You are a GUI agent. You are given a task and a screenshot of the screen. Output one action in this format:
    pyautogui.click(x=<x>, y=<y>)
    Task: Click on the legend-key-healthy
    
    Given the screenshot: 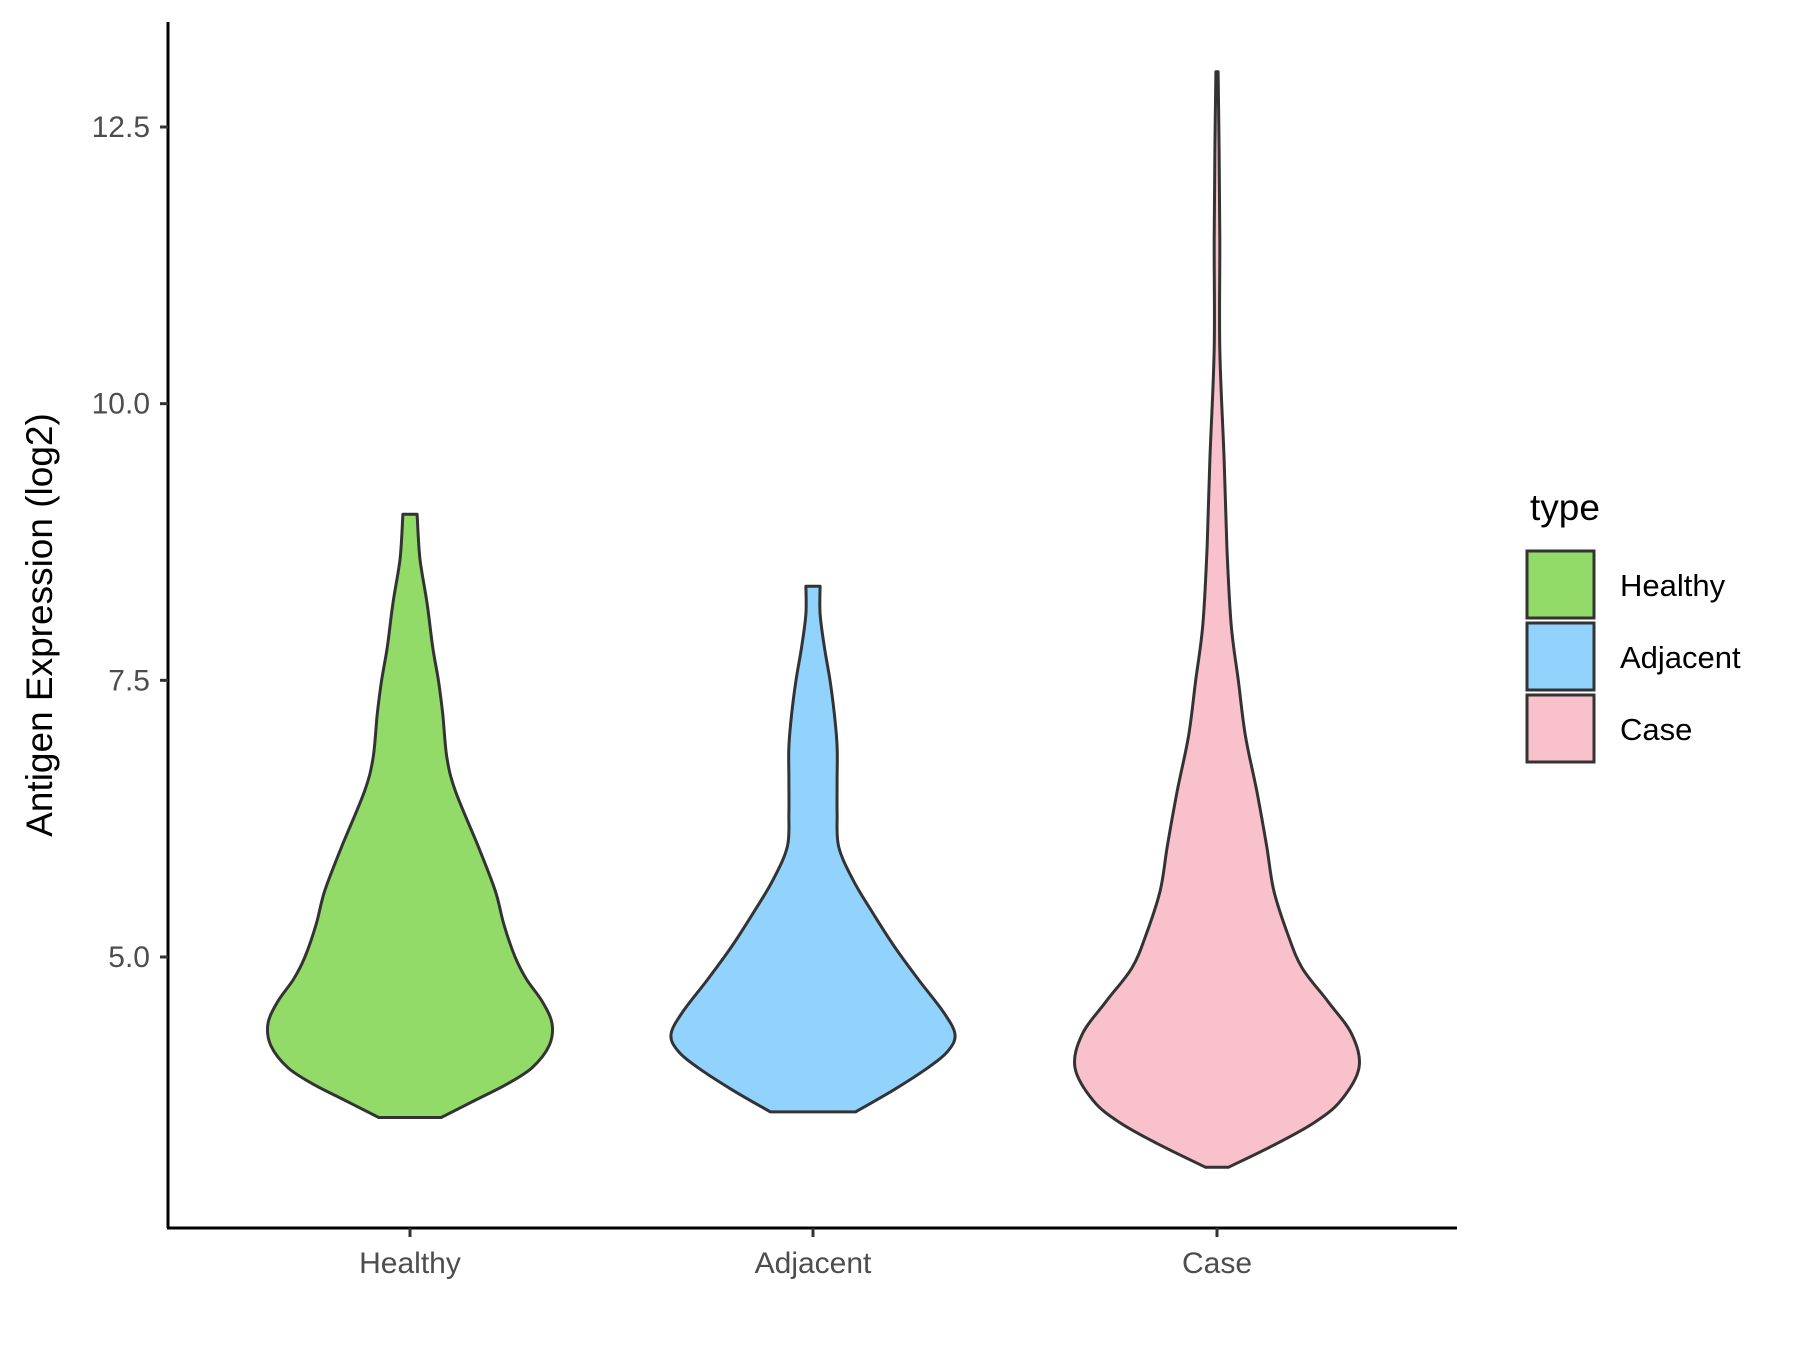 What is the action you would take?
    pyautogui.click(x=1560, y=584)
    